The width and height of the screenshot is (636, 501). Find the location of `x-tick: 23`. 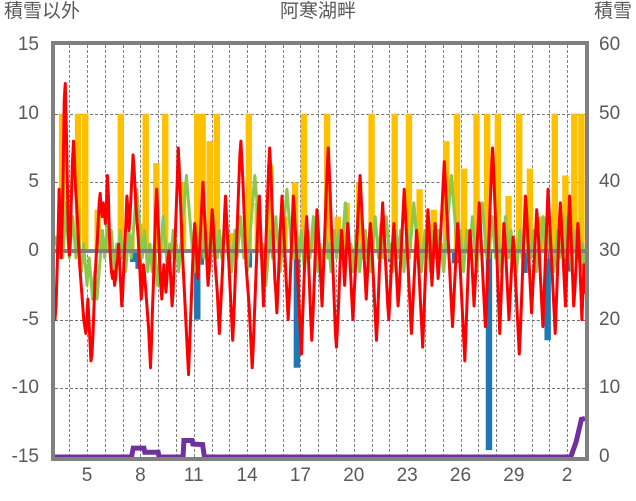

x-tick: 23 is located at coordinates (407, 475).